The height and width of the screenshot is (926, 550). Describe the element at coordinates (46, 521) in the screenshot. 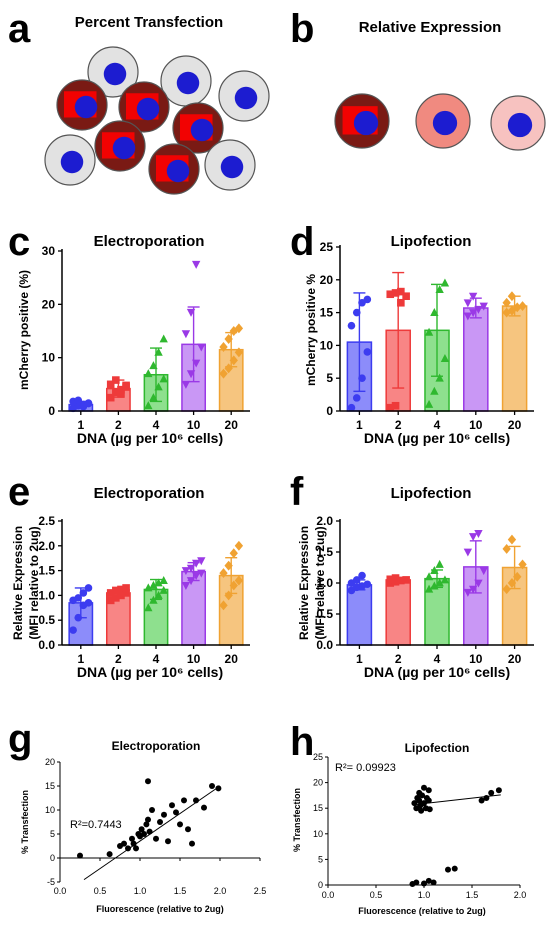

I see `y-tick-e-6: 2.5` at that location.